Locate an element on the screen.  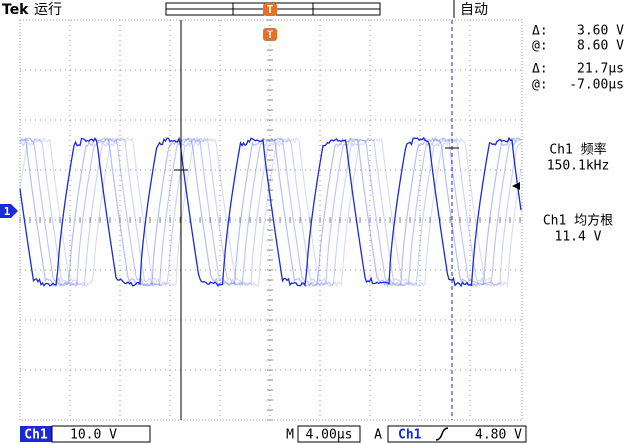
trigger-mode: 自动 is located at coordinates (474, 10).